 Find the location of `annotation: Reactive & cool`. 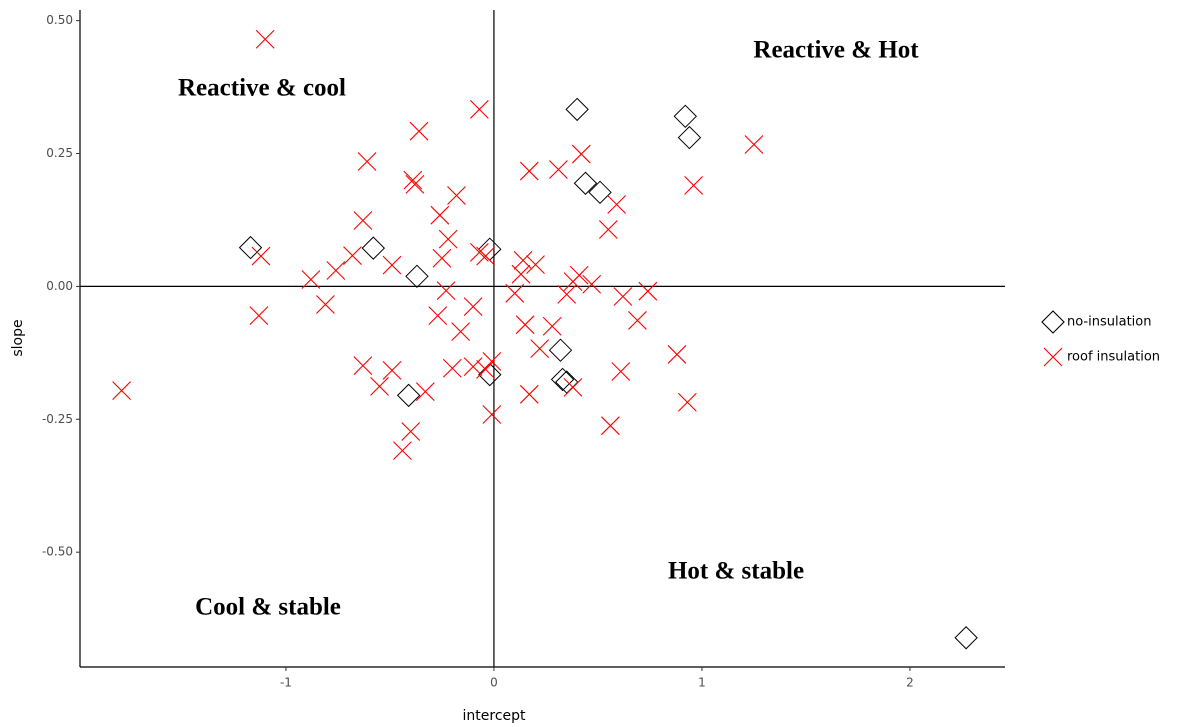

annotation: Reactive & cool is located at coordinates (262, 88).